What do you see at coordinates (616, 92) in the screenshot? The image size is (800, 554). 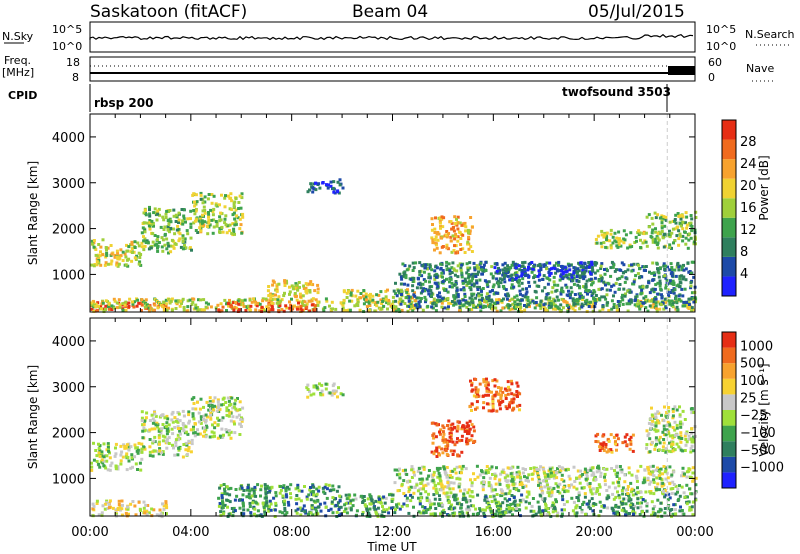 I see `cpid-program-2: twofsound 3503` at bounding box center [616, 92].